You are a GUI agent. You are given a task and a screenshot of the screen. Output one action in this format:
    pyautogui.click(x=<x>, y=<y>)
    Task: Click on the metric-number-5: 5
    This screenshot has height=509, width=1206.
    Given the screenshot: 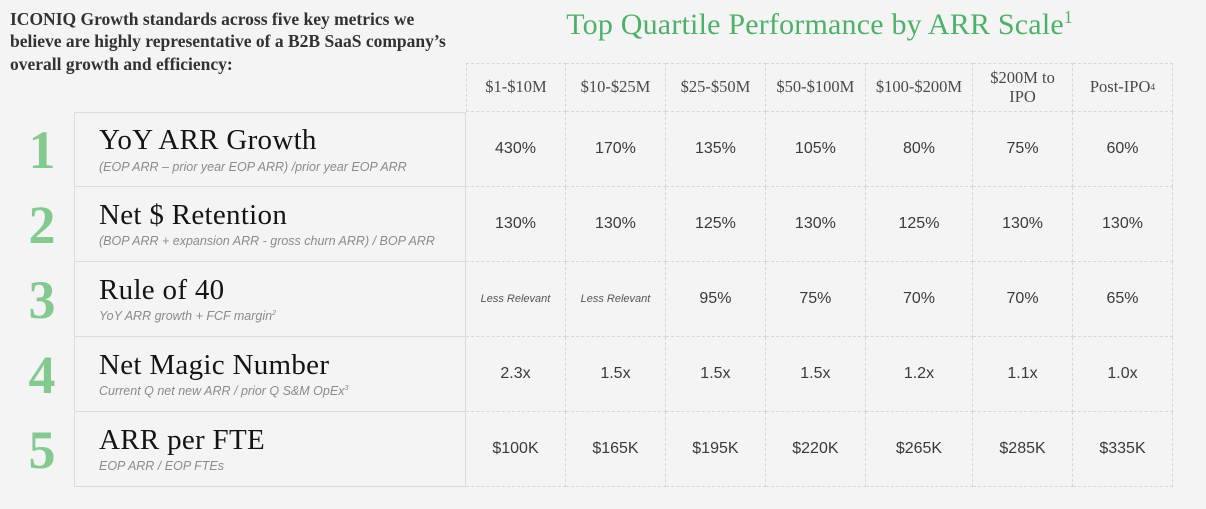 What is the action you would take?
    pyautogui.click(x=42, y=449)
    